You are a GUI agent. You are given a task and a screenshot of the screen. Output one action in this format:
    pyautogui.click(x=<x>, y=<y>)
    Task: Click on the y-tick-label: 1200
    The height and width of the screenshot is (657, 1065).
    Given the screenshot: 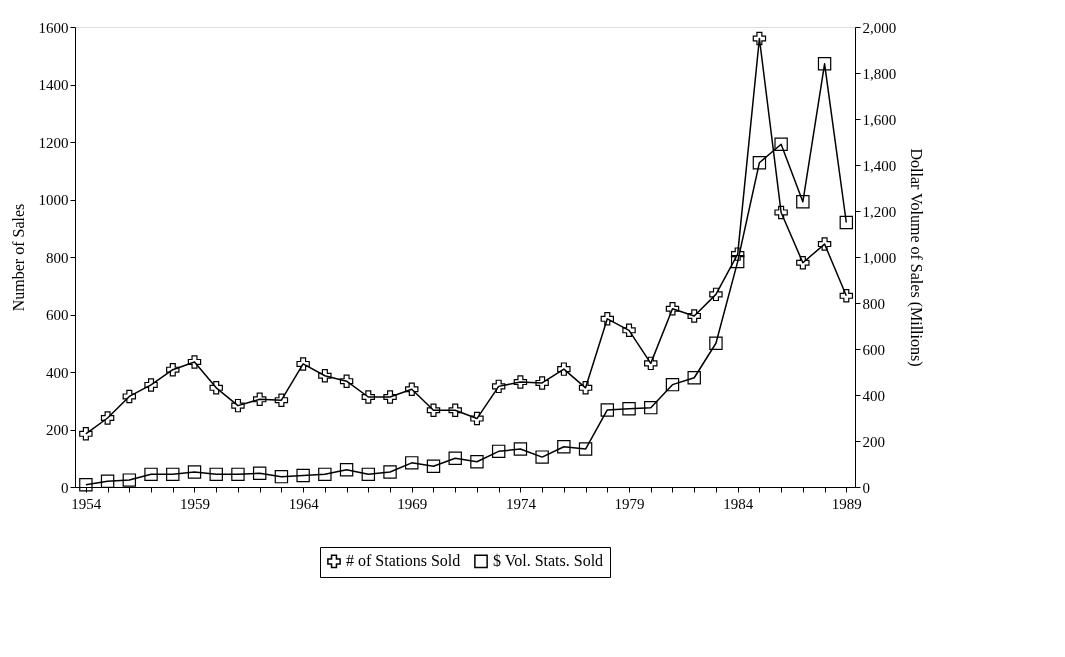 What is the action you would take?
    pyautogui.click(x=53, y=142)
    